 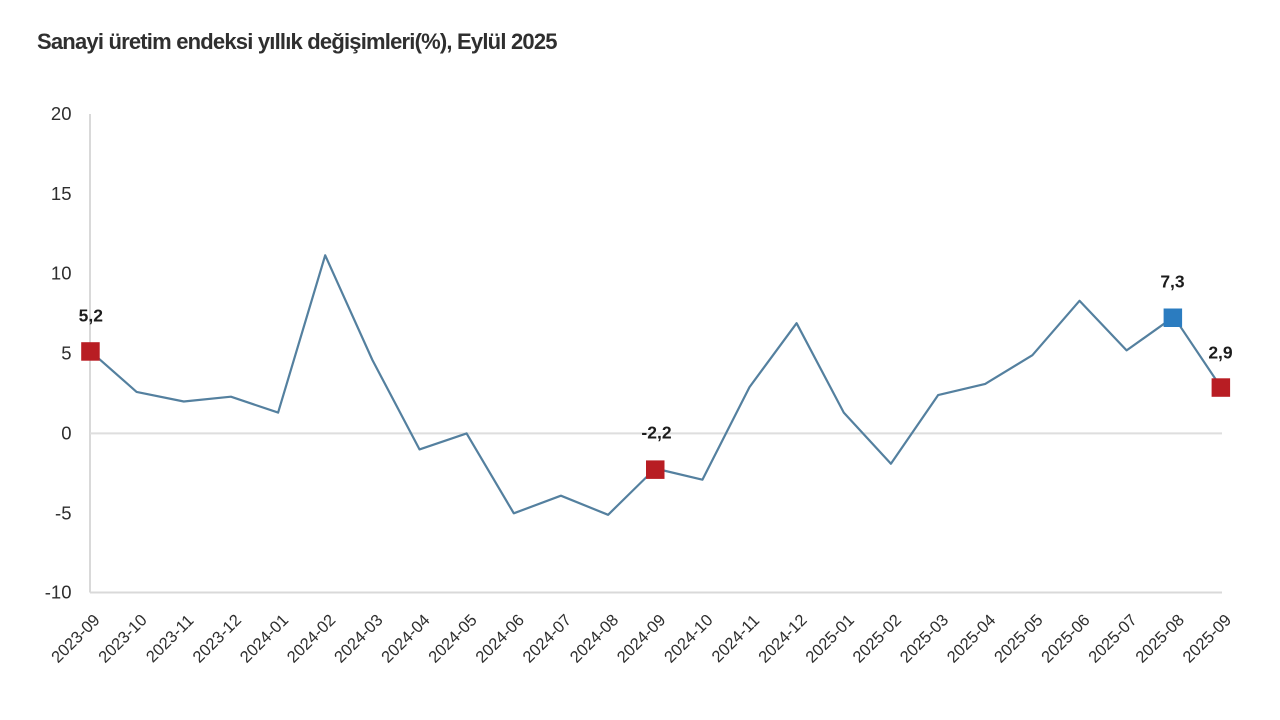 I want to click on svg-text: 2,9, so click(x=1220, y=353).